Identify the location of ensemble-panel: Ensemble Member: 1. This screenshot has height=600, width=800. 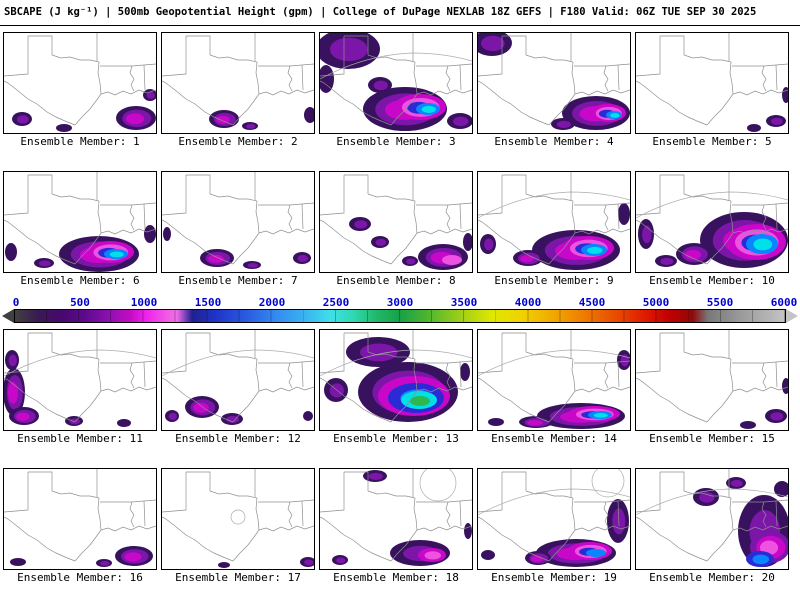
(80, 90).